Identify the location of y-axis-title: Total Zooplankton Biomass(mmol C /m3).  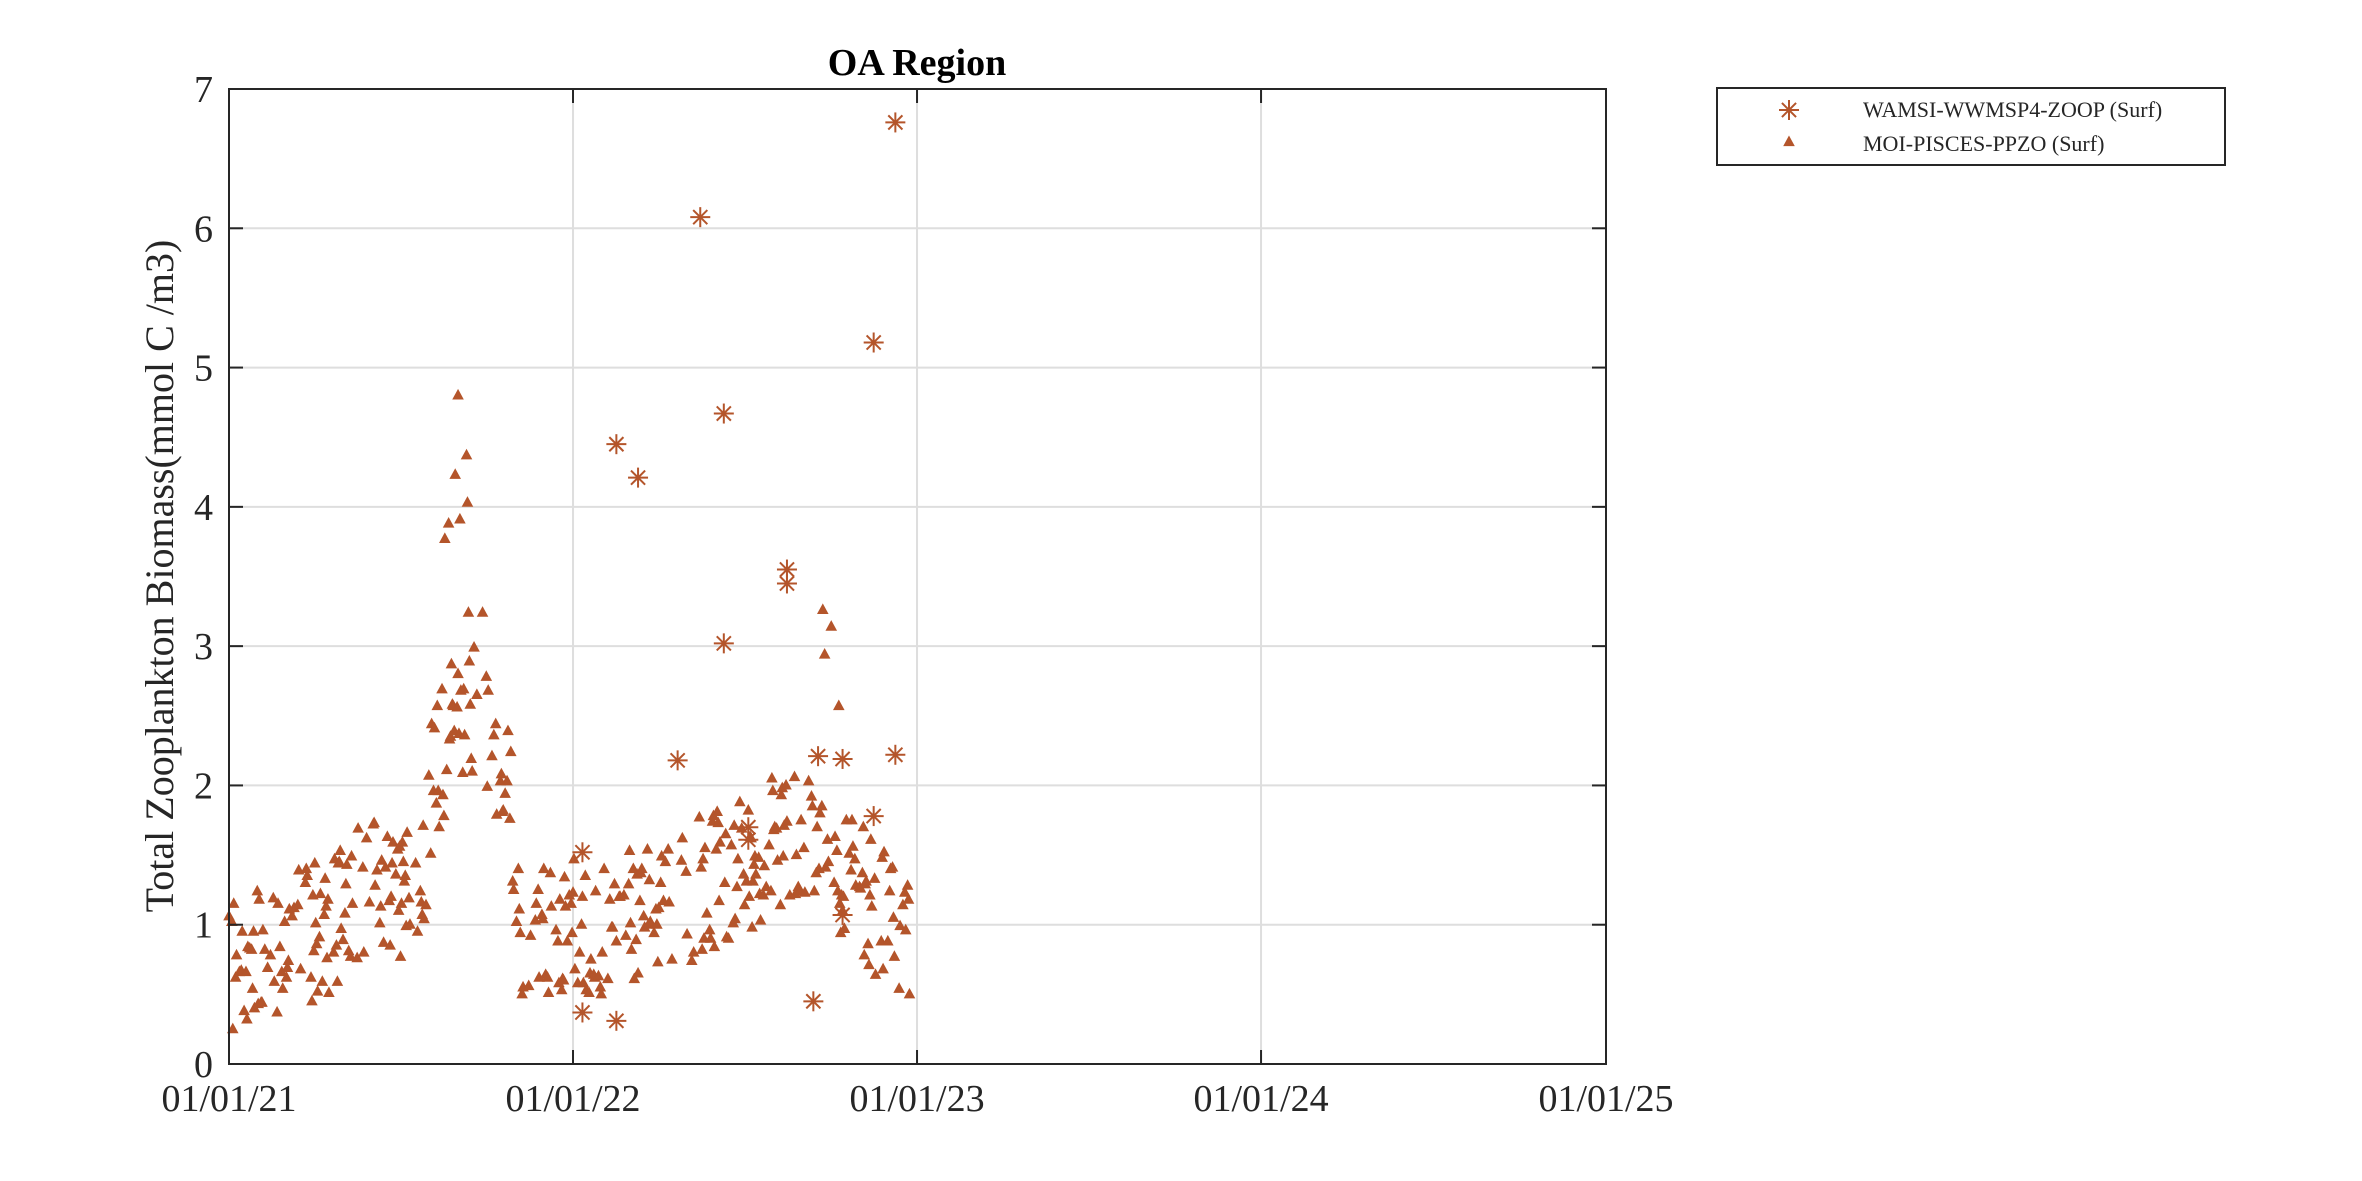
(159, 576).